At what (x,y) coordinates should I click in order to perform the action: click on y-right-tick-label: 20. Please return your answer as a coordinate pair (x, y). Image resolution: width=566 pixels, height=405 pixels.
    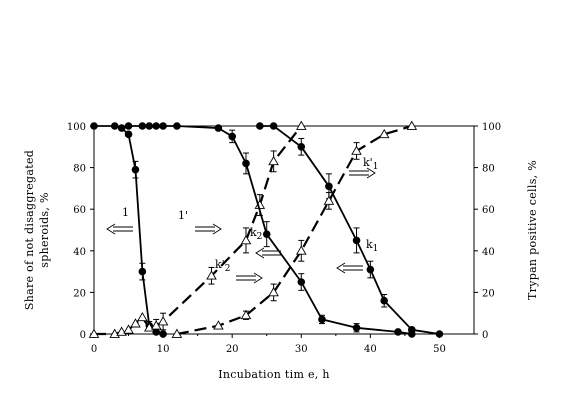
    Looking at the image, I should click on (488, 293).